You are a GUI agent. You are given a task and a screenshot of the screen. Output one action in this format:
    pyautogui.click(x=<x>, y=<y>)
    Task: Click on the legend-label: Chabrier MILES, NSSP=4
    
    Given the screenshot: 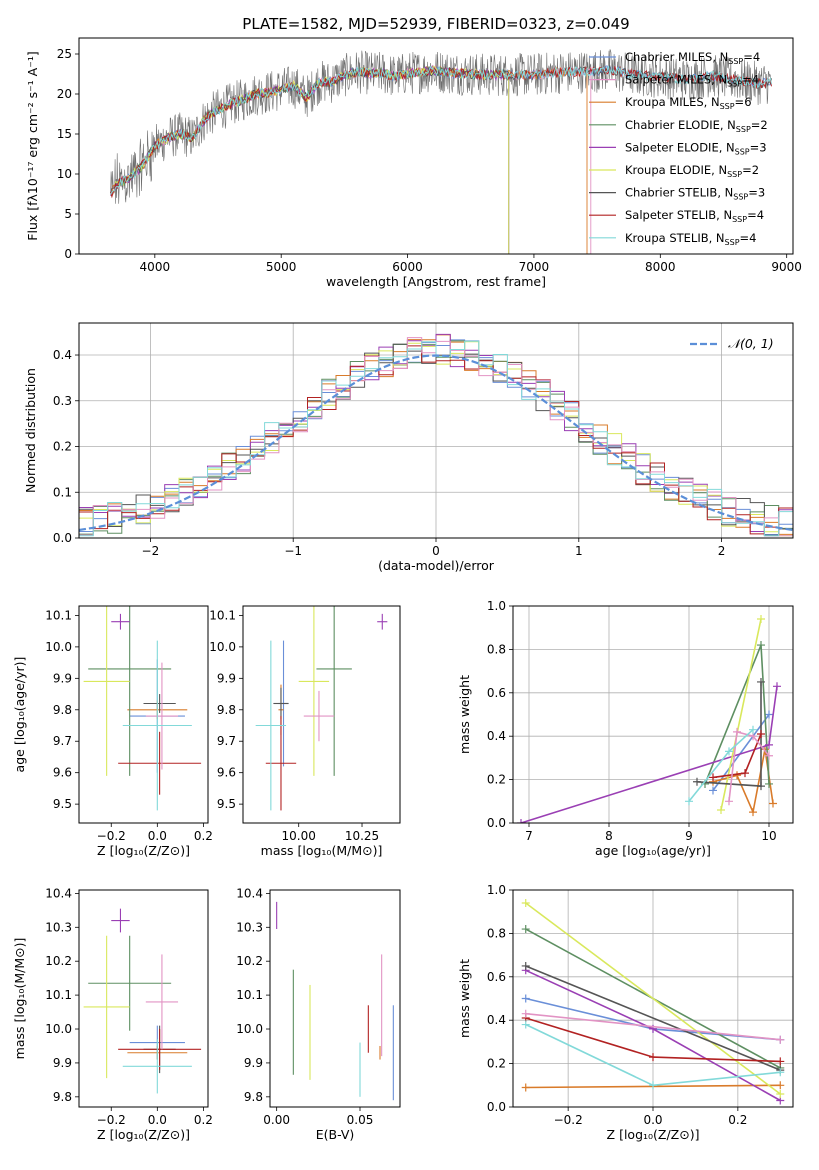 What is the action you would take?
    pyautogui.click(x=692, y=58)
    